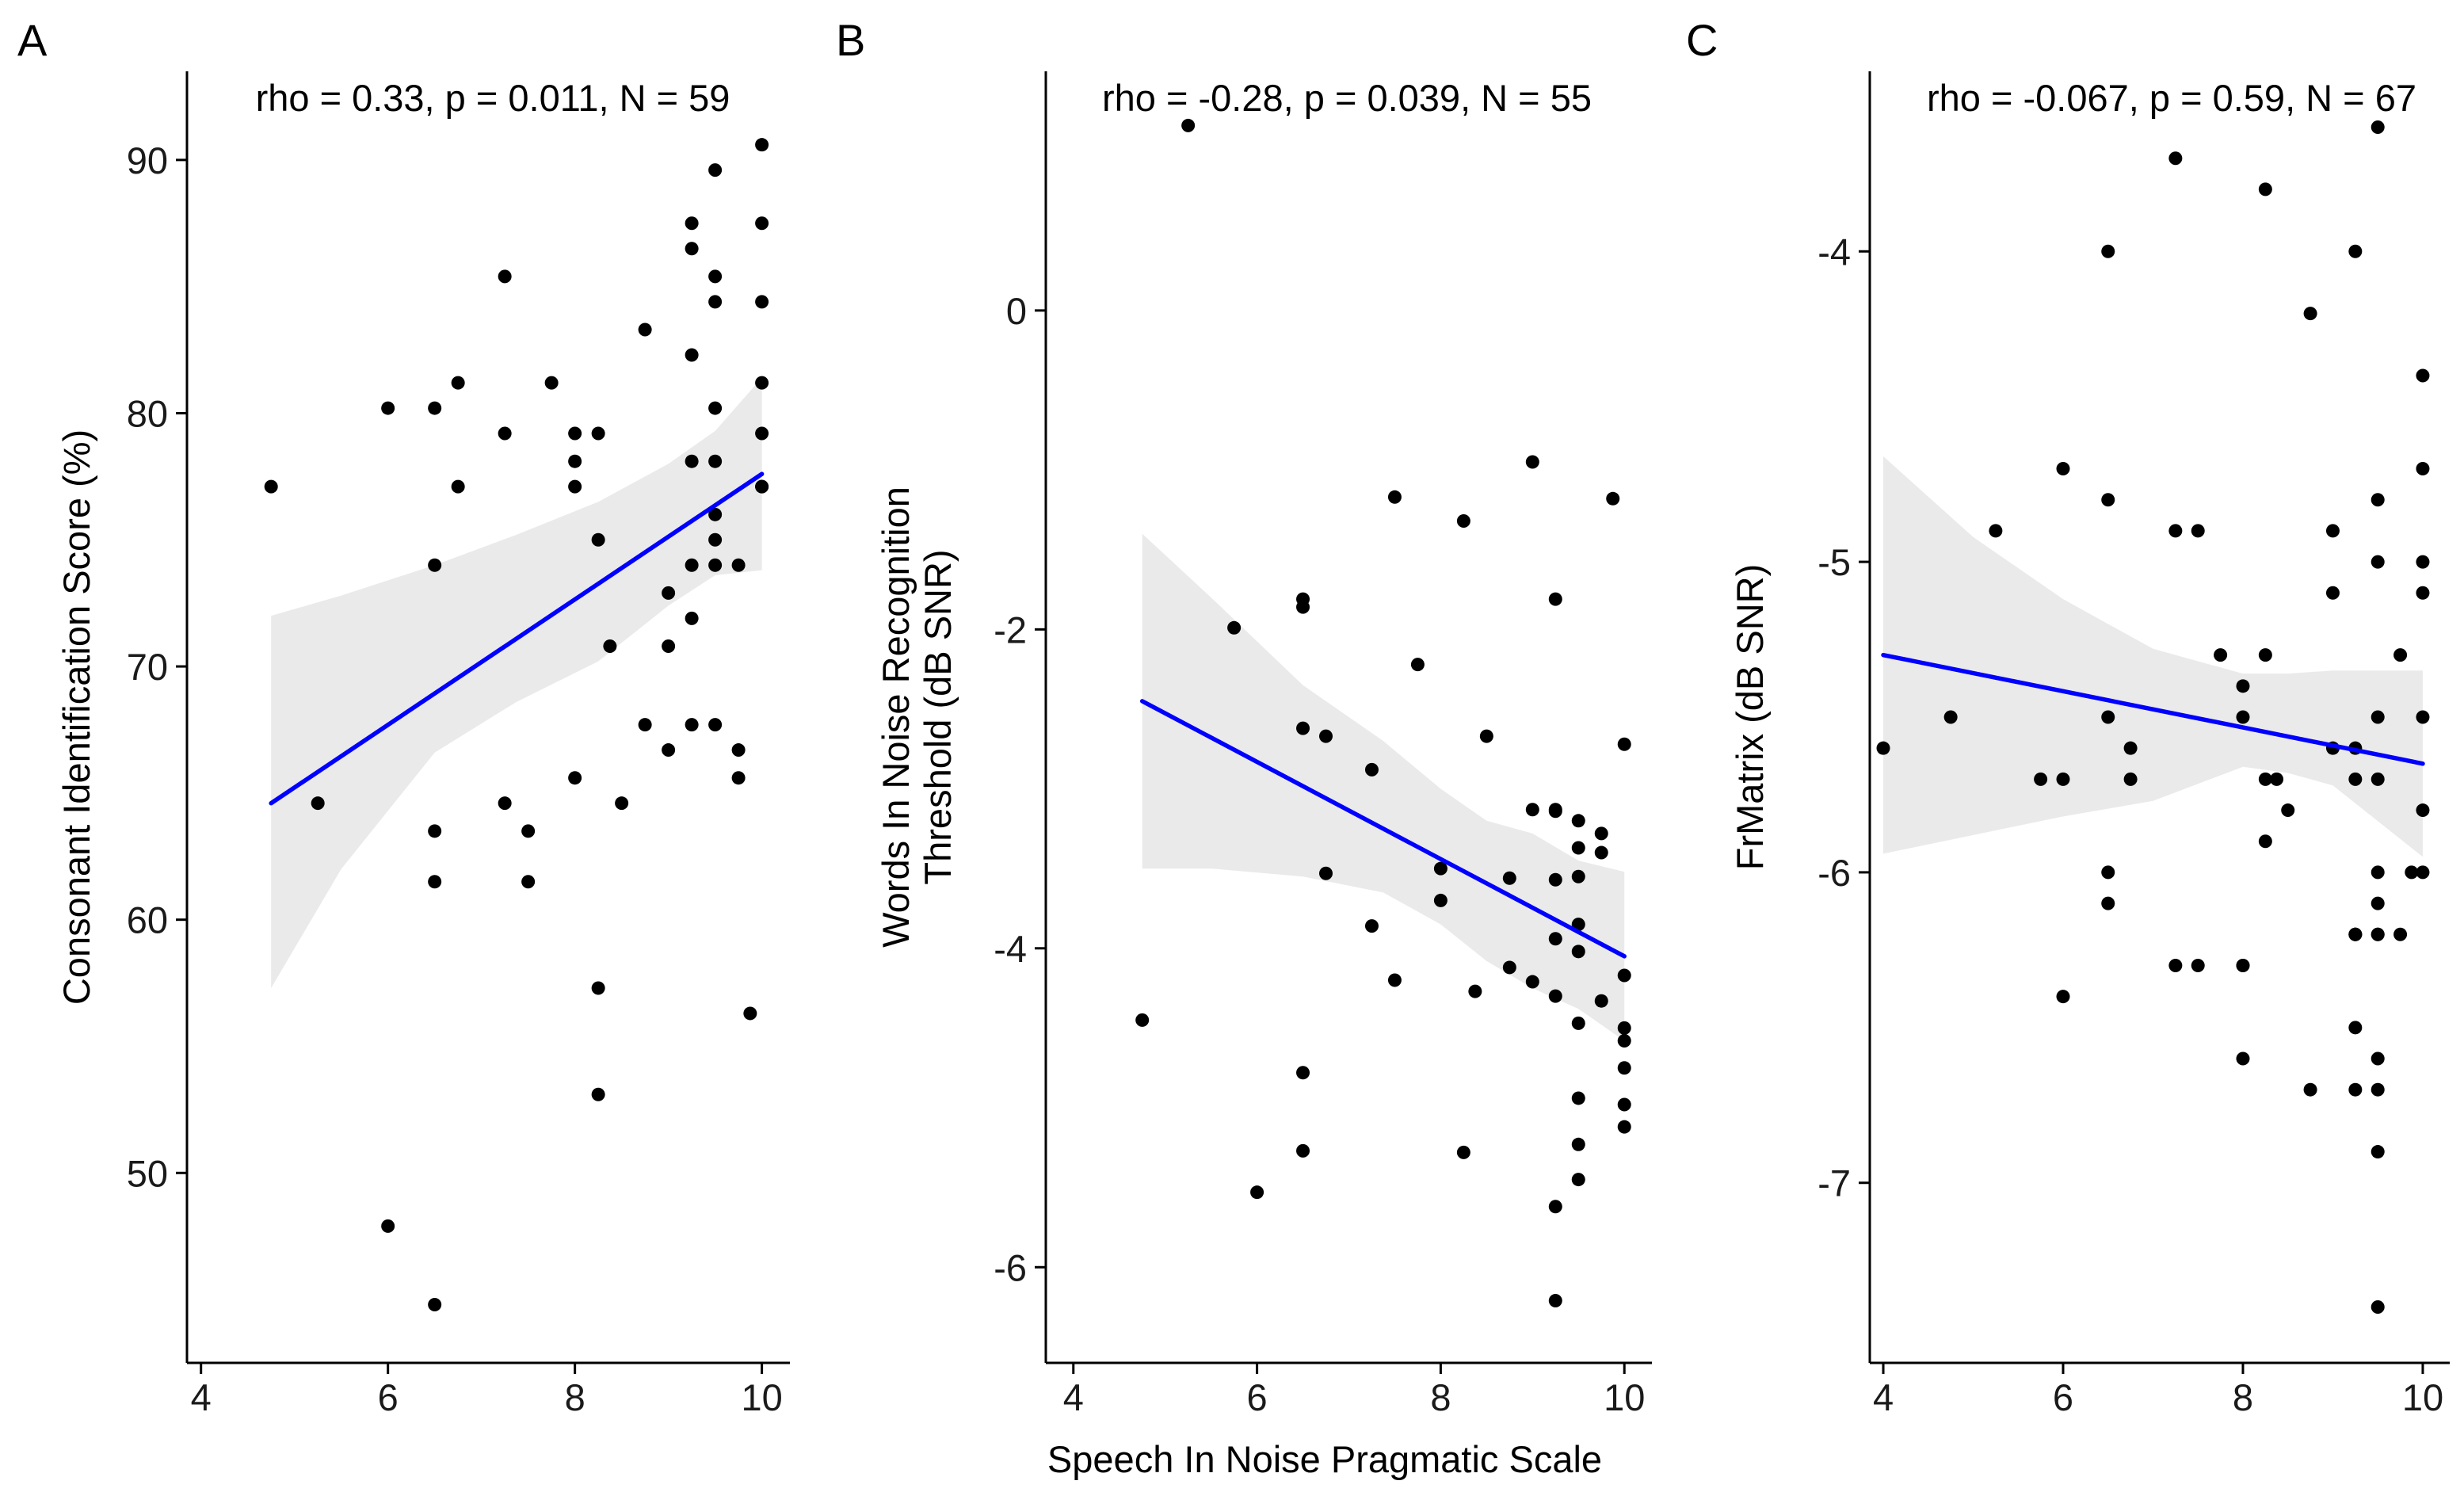 Image resolution: width=2464 pixels, height=1496 pixels. I want to click on panel-b-x-tick-label: 8, so click(1440, 1397).